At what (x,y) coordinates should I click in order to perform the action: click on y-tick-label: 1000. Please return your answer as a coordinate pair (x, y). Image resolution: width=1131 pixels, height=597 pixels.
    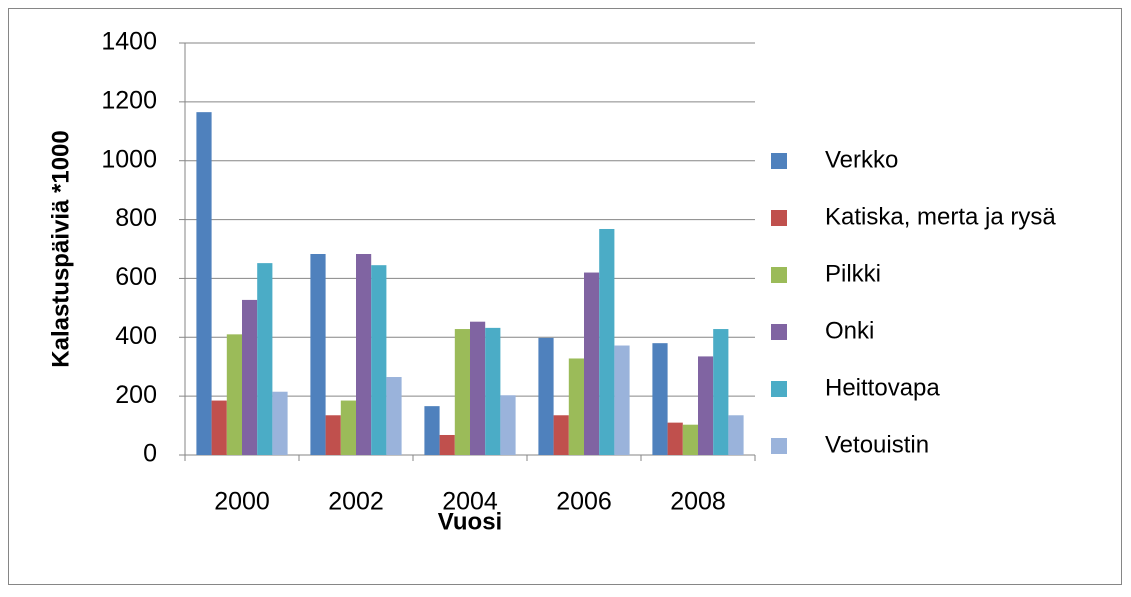
    Looking at the image, I should click on (129, 159).